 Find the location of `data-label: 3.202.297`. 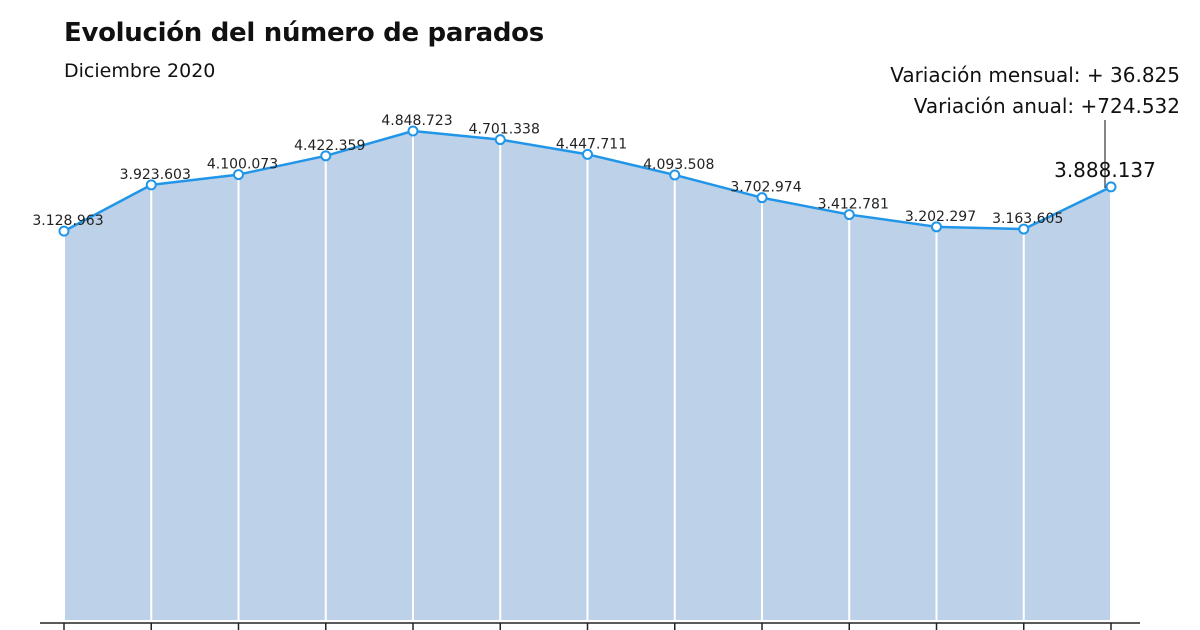

data-label: 3.202.297 is located at coordinates (940, 217).